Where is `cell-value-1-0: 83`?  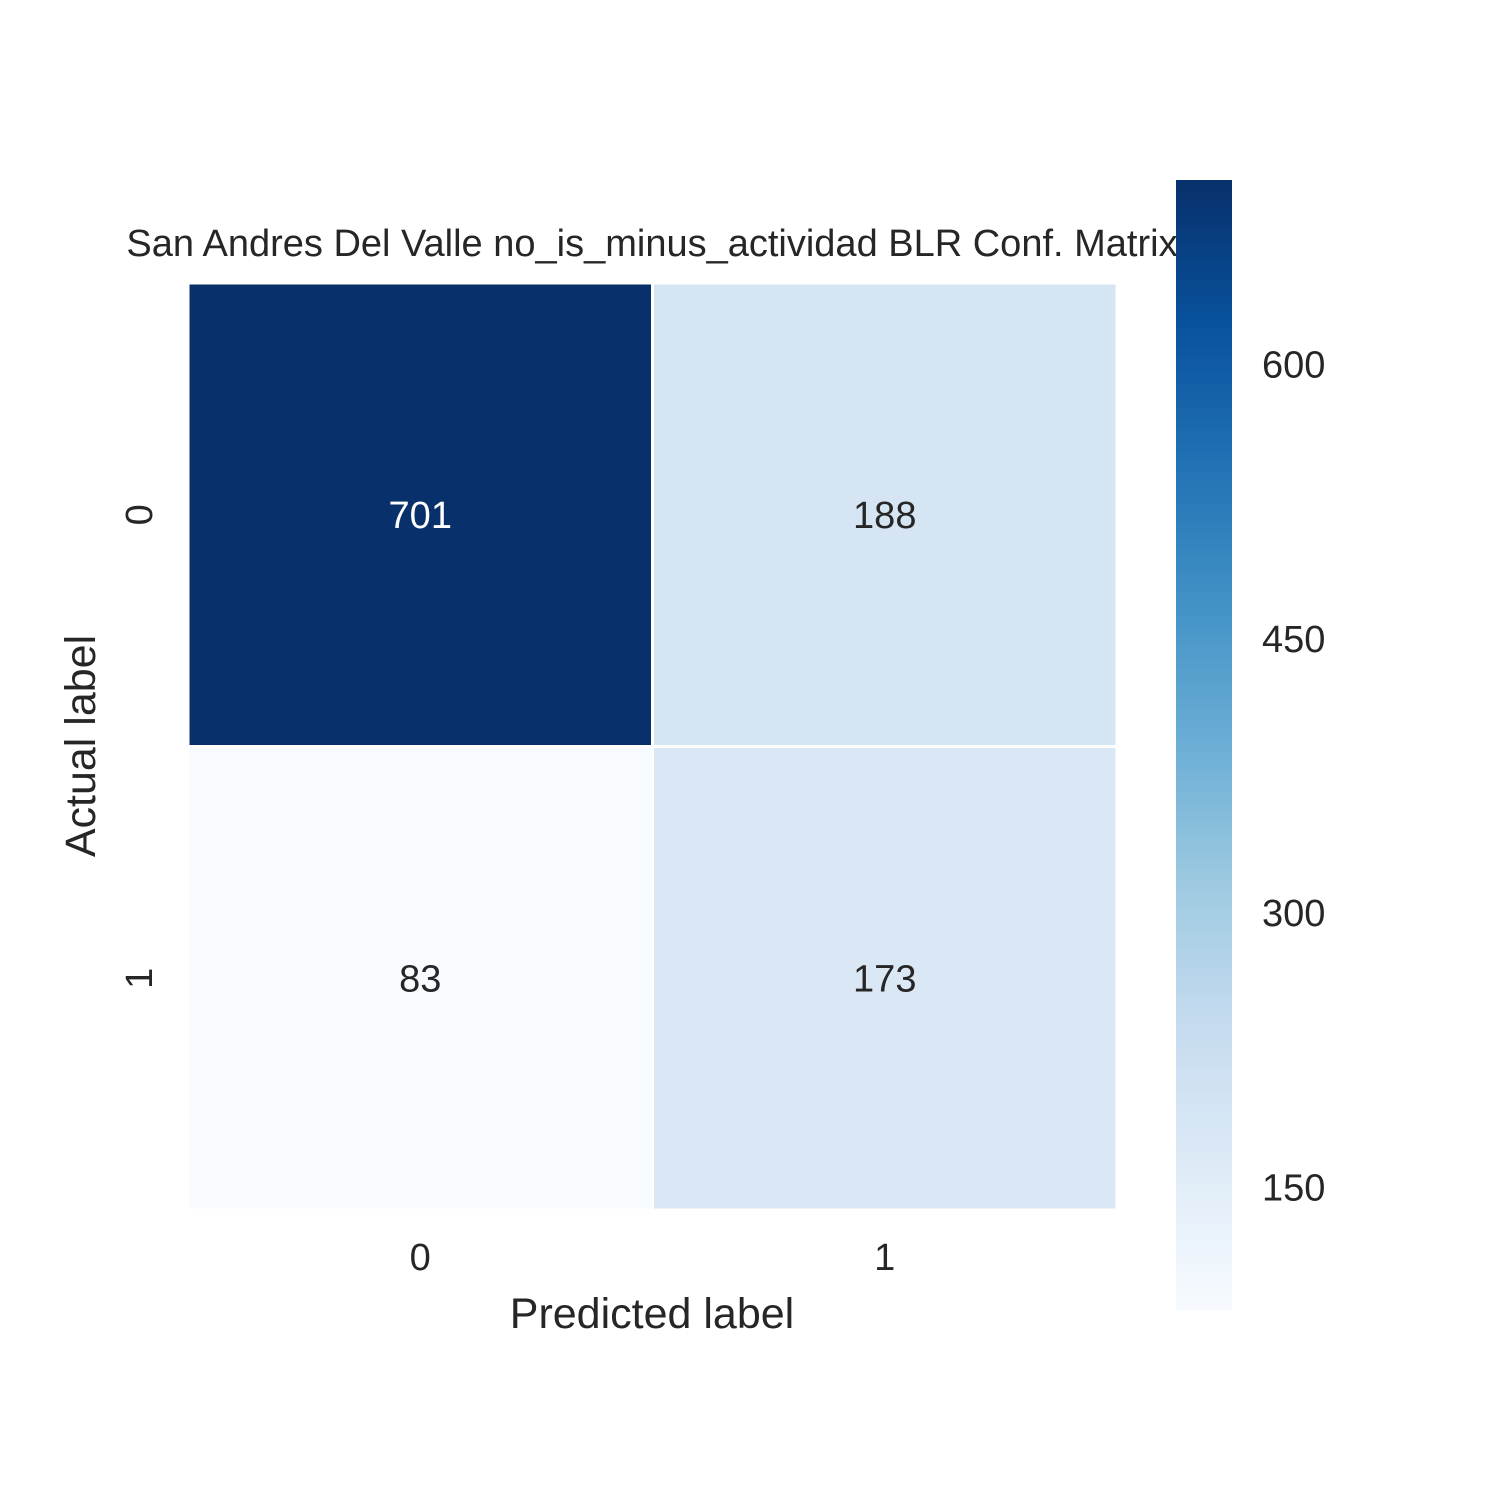 cell-value-1-0: 83 is located at coordinates (420, 979).